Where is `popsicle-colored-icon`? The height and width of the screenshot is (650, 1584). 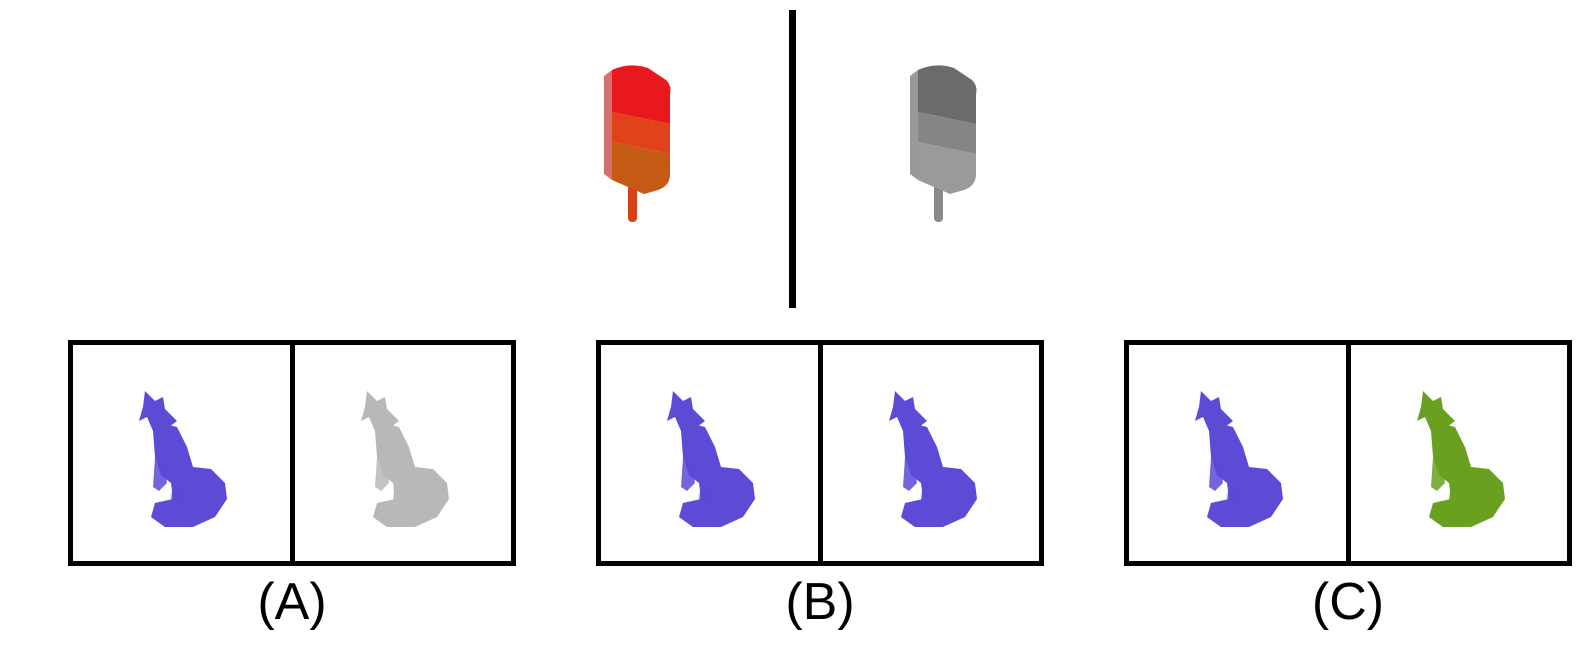
popsicle-colored-icon is located at coordinates (641, 145).